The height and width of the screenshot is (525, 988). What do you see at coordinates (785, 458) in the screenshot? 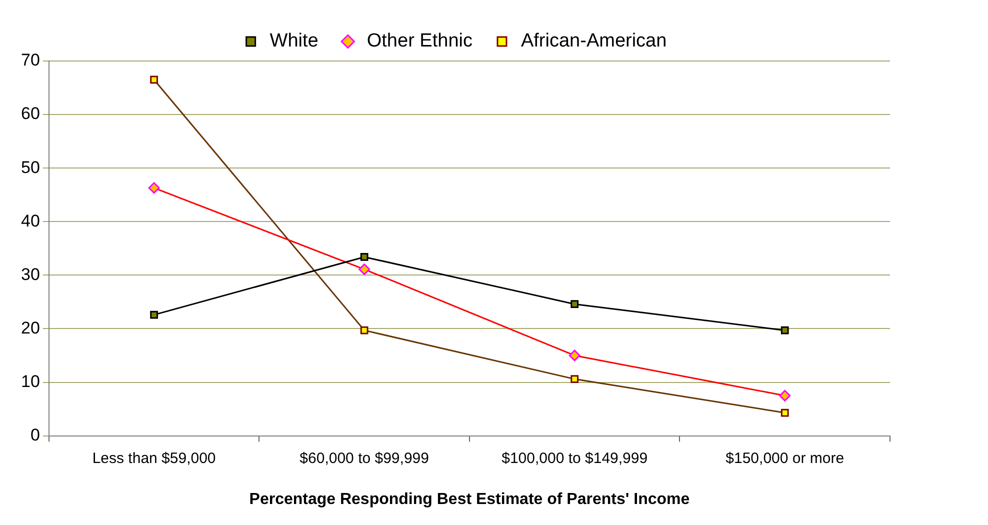
I see `x-tick-label: $150,000 or more` at bounding box center [785, 458].